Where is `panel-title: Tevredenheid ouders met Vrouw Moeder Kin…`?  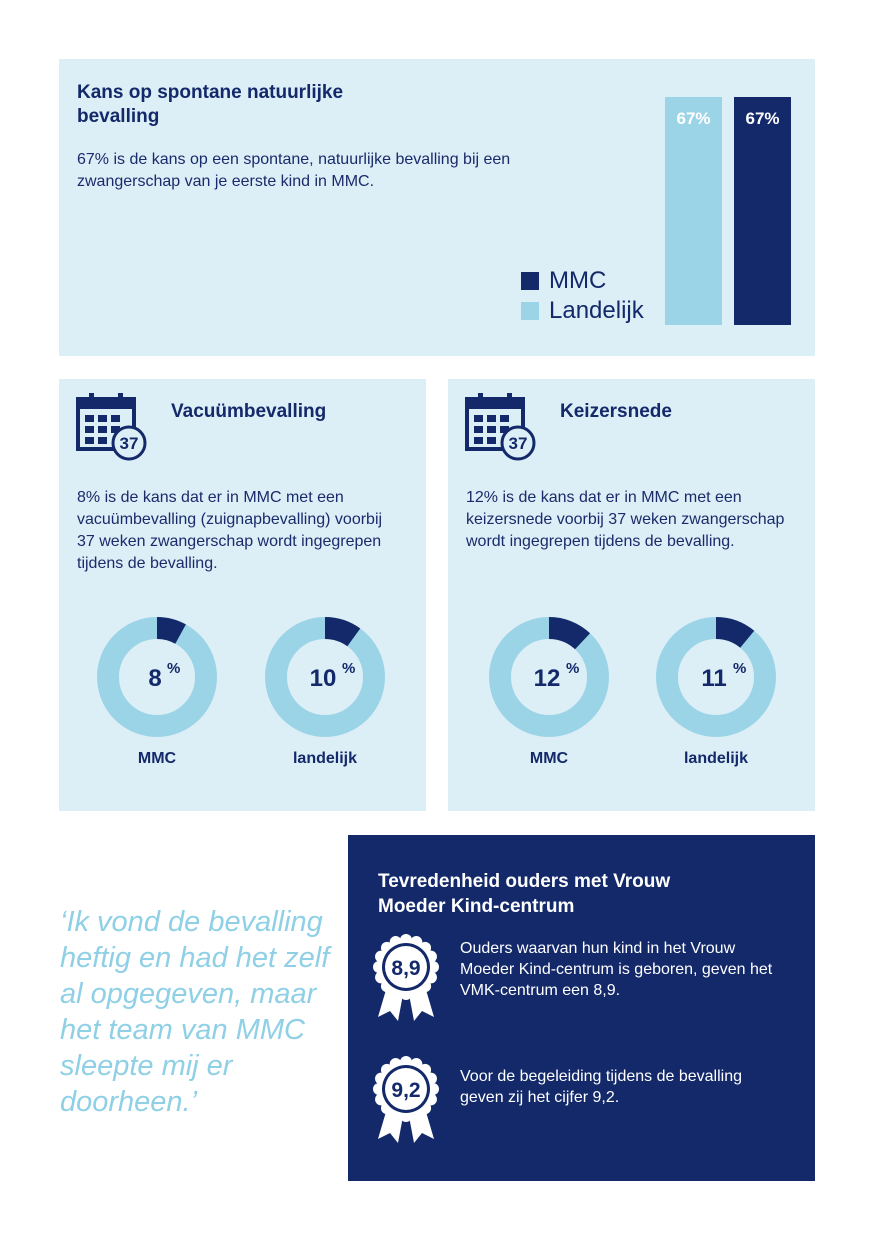 panel-title: Tevredenheid ouders met Vrouw Moeder Kin… is located at coordinates (524, 894).